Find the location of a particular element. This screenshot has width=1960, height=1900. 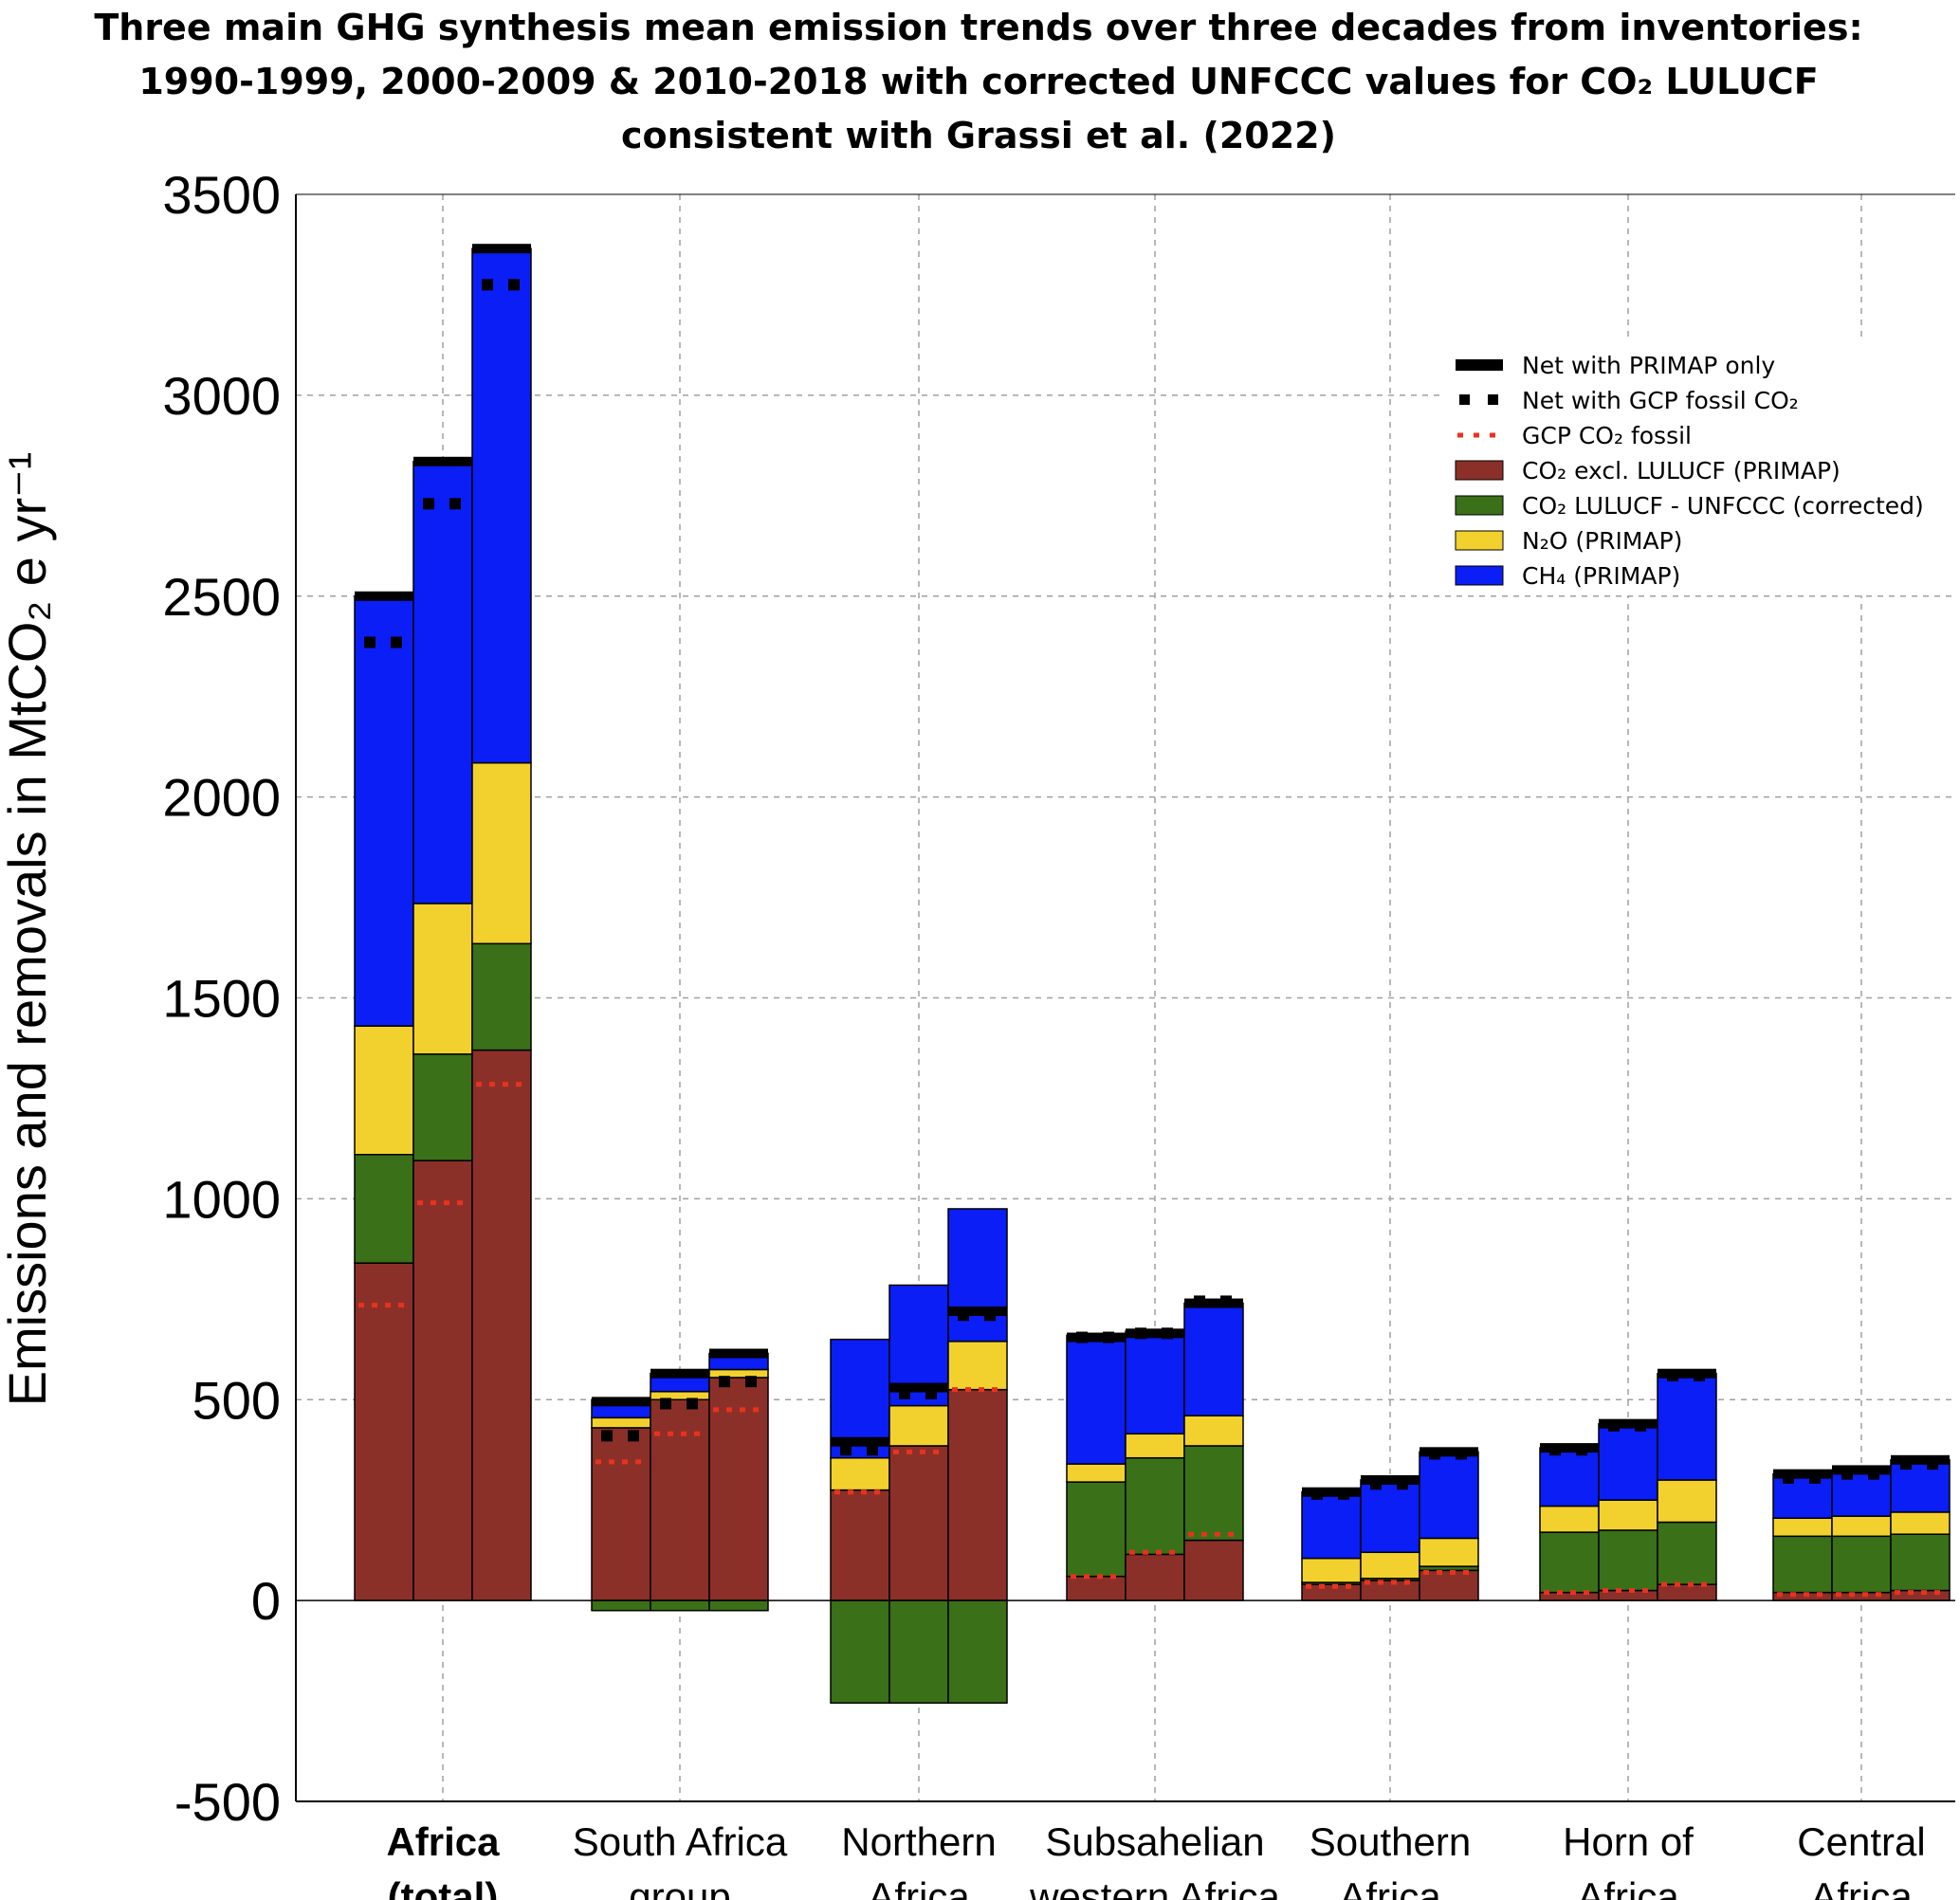

y-tick-label-4: 1500 is located at coordinates (221, 999).